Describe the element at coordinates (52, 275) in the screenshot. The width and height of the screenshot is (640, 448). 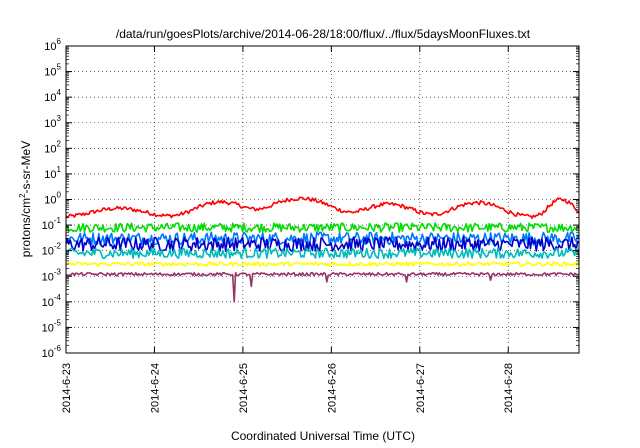
I see `y-tick-label: 10⁻³` at that location.